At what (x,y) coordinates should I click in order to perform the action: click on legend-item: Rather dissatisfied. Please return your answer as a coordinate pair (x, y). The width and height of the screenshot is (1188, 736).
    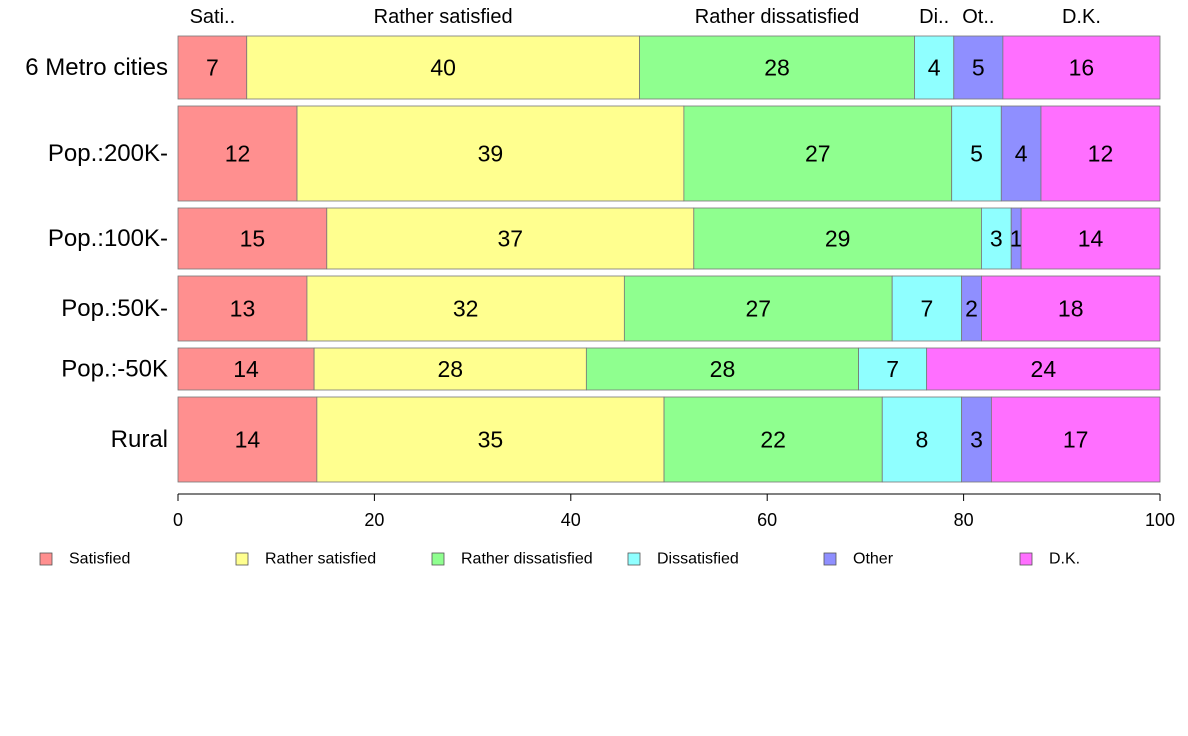
    Looking at the image, I should click on (512, 559).